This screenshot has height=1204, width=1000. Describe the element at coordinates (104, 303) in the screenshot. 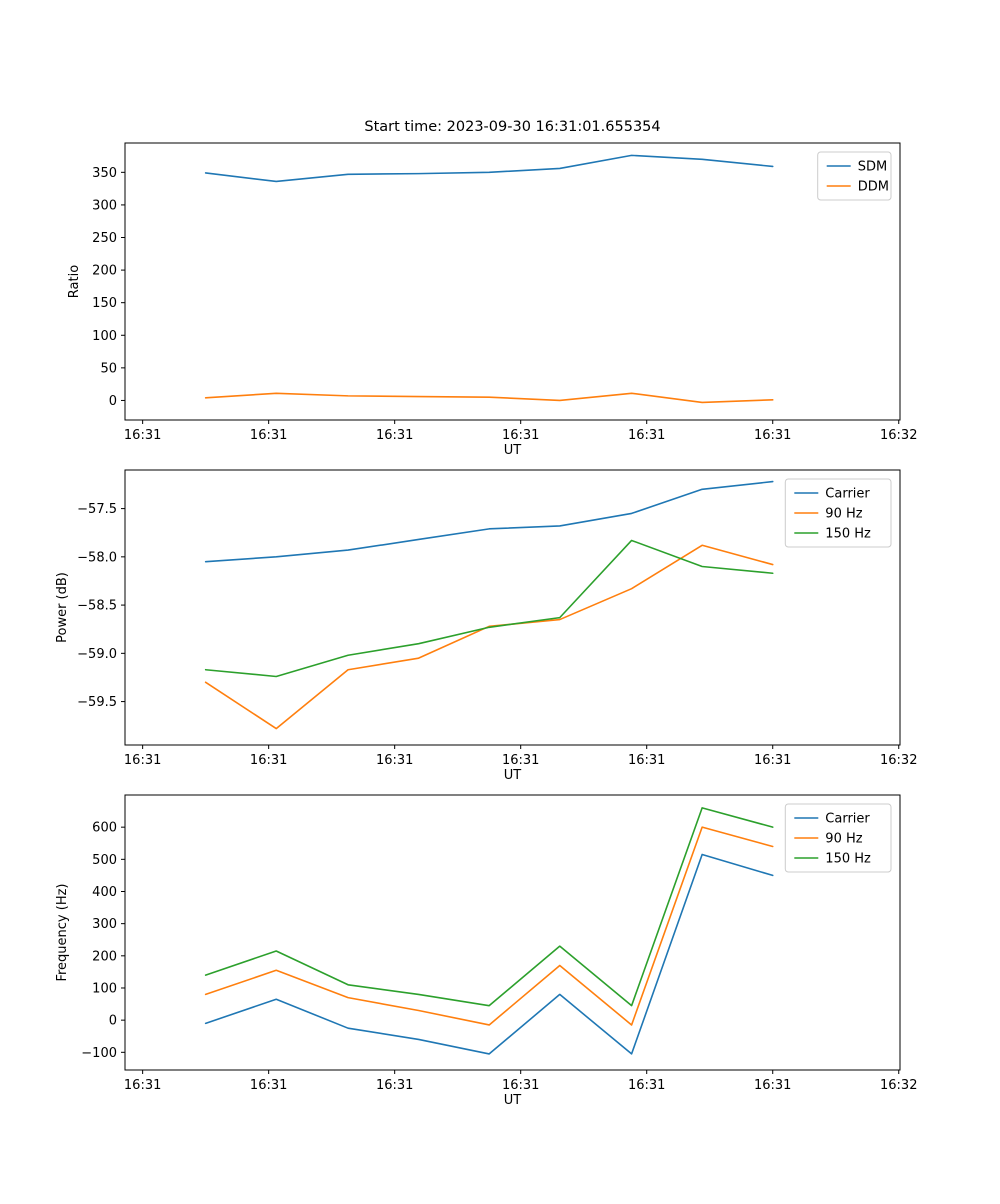

I see `y-tick-label: 150` at that location.